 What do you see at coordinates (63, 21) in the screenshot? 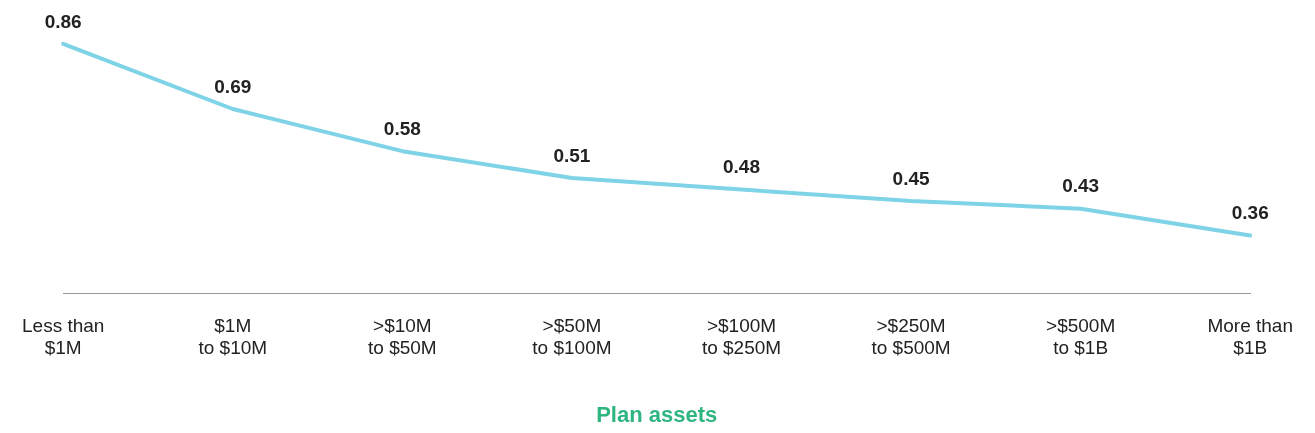
I see `data-label: 0.86` at bounding box center [63, 21].